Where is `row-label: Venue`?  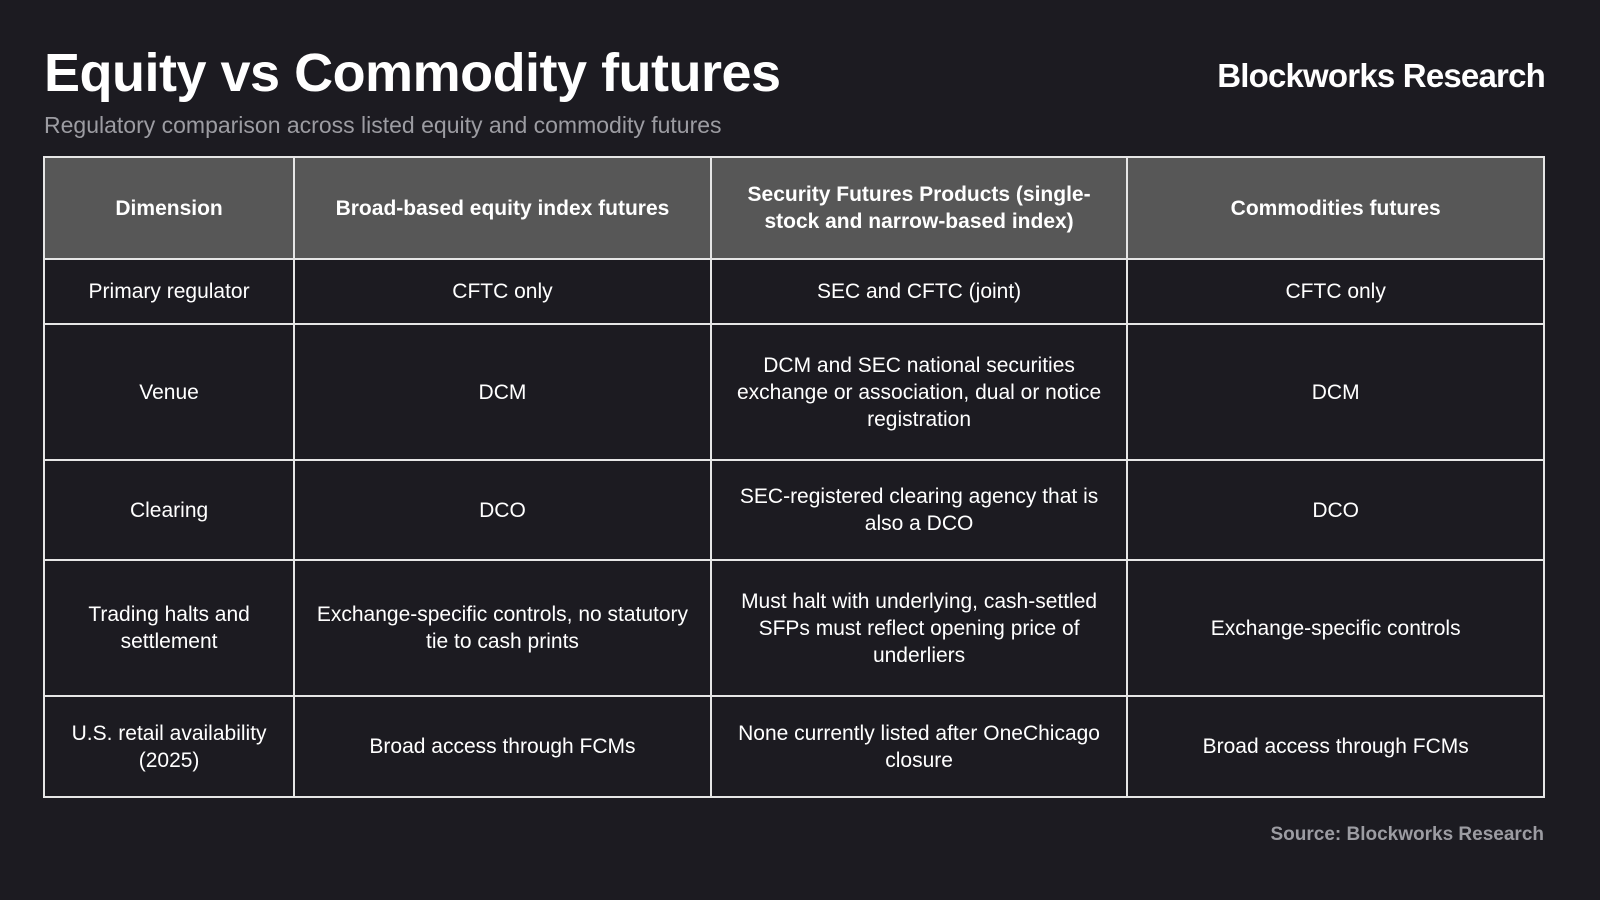 row-label: Venue is located at coordinates (169, 392).